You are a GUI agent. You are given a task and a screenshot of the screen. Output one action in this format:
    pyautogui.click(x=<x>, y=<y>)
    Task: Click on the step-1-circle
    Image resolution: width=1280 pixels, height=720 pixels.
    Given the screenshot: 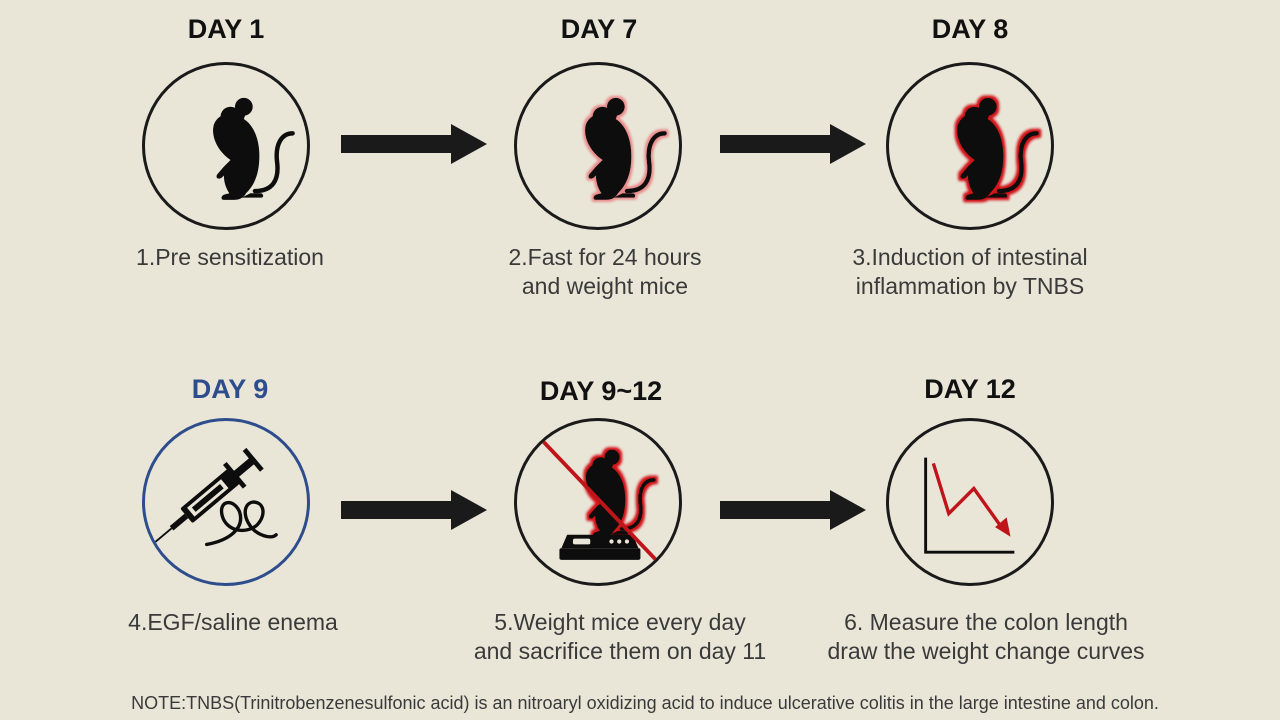 What is the action you would take?
    pyautogui.click(x=226, y=146)
    